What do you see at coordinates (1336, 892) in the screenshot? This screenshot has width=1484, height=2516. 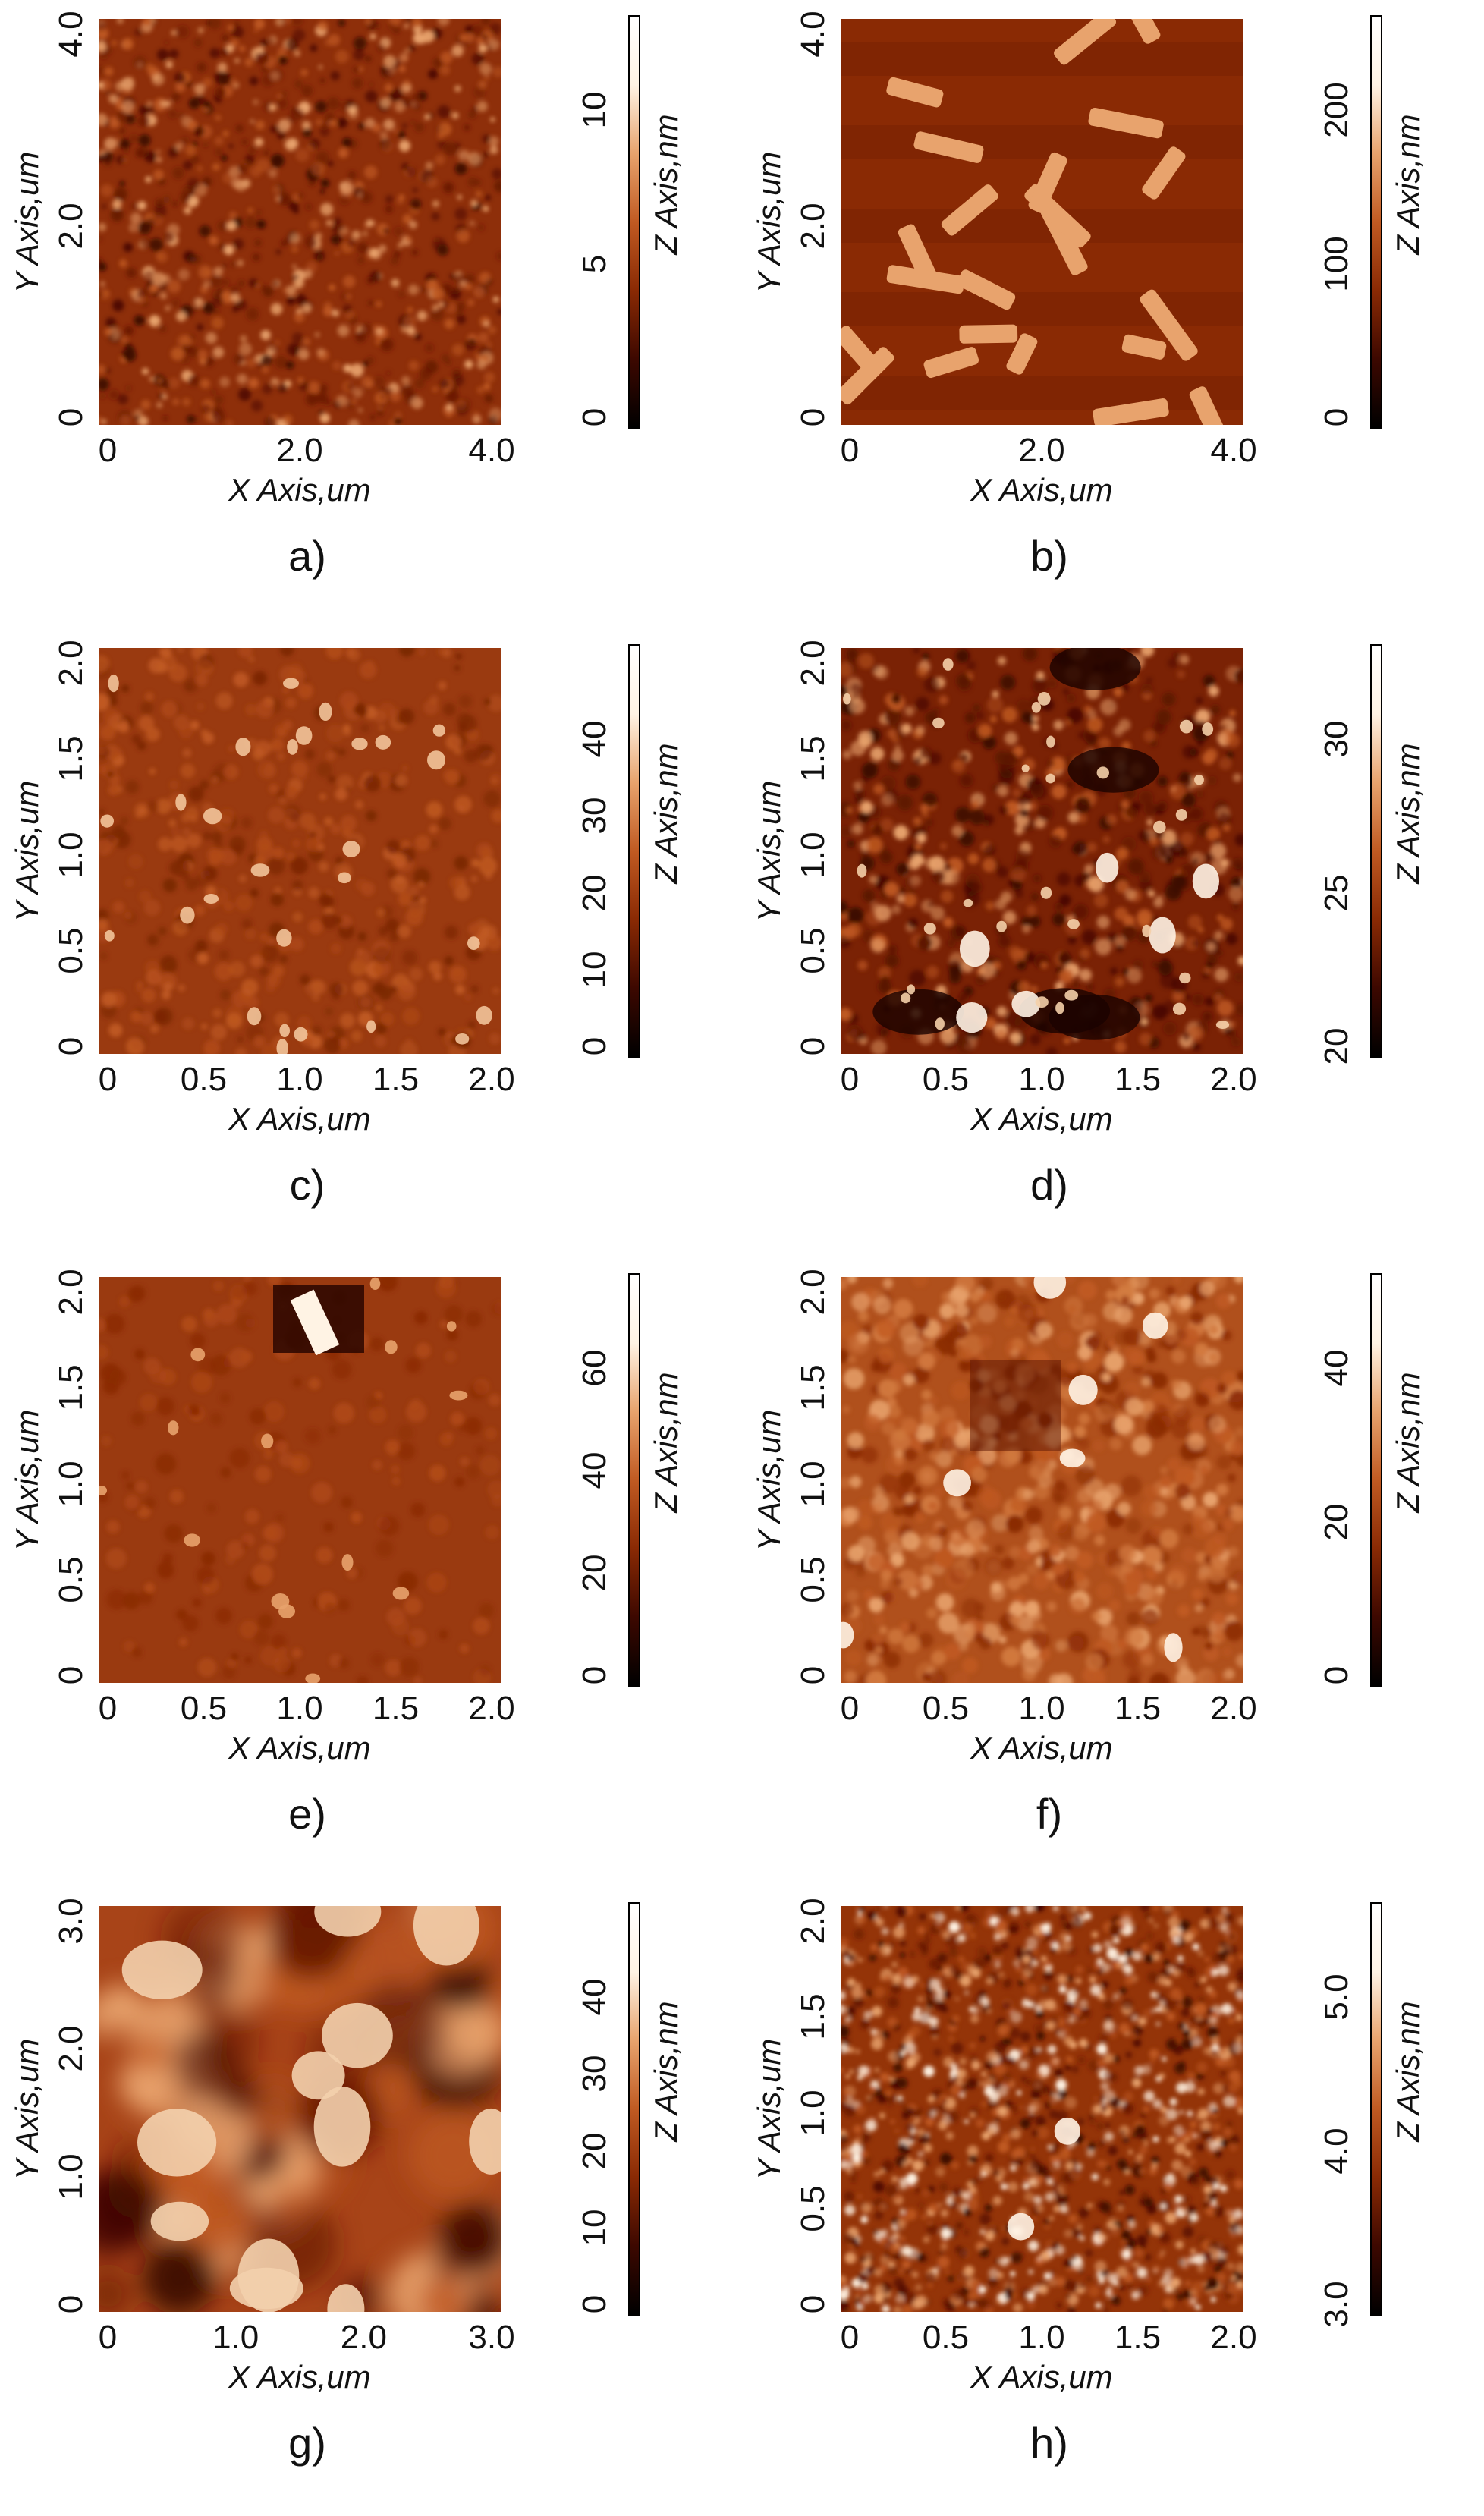 I see `z-tick-label: 25` at bounding box center [1336, 892].